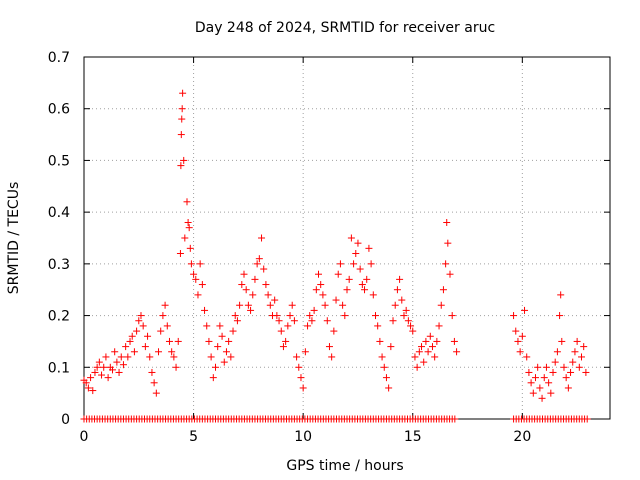 The height and width of the screenshot is (480, 640). What do you see at coordinates (455, 419) in the screenshot?
I see `zero-point` at bounding box center [455, 419].